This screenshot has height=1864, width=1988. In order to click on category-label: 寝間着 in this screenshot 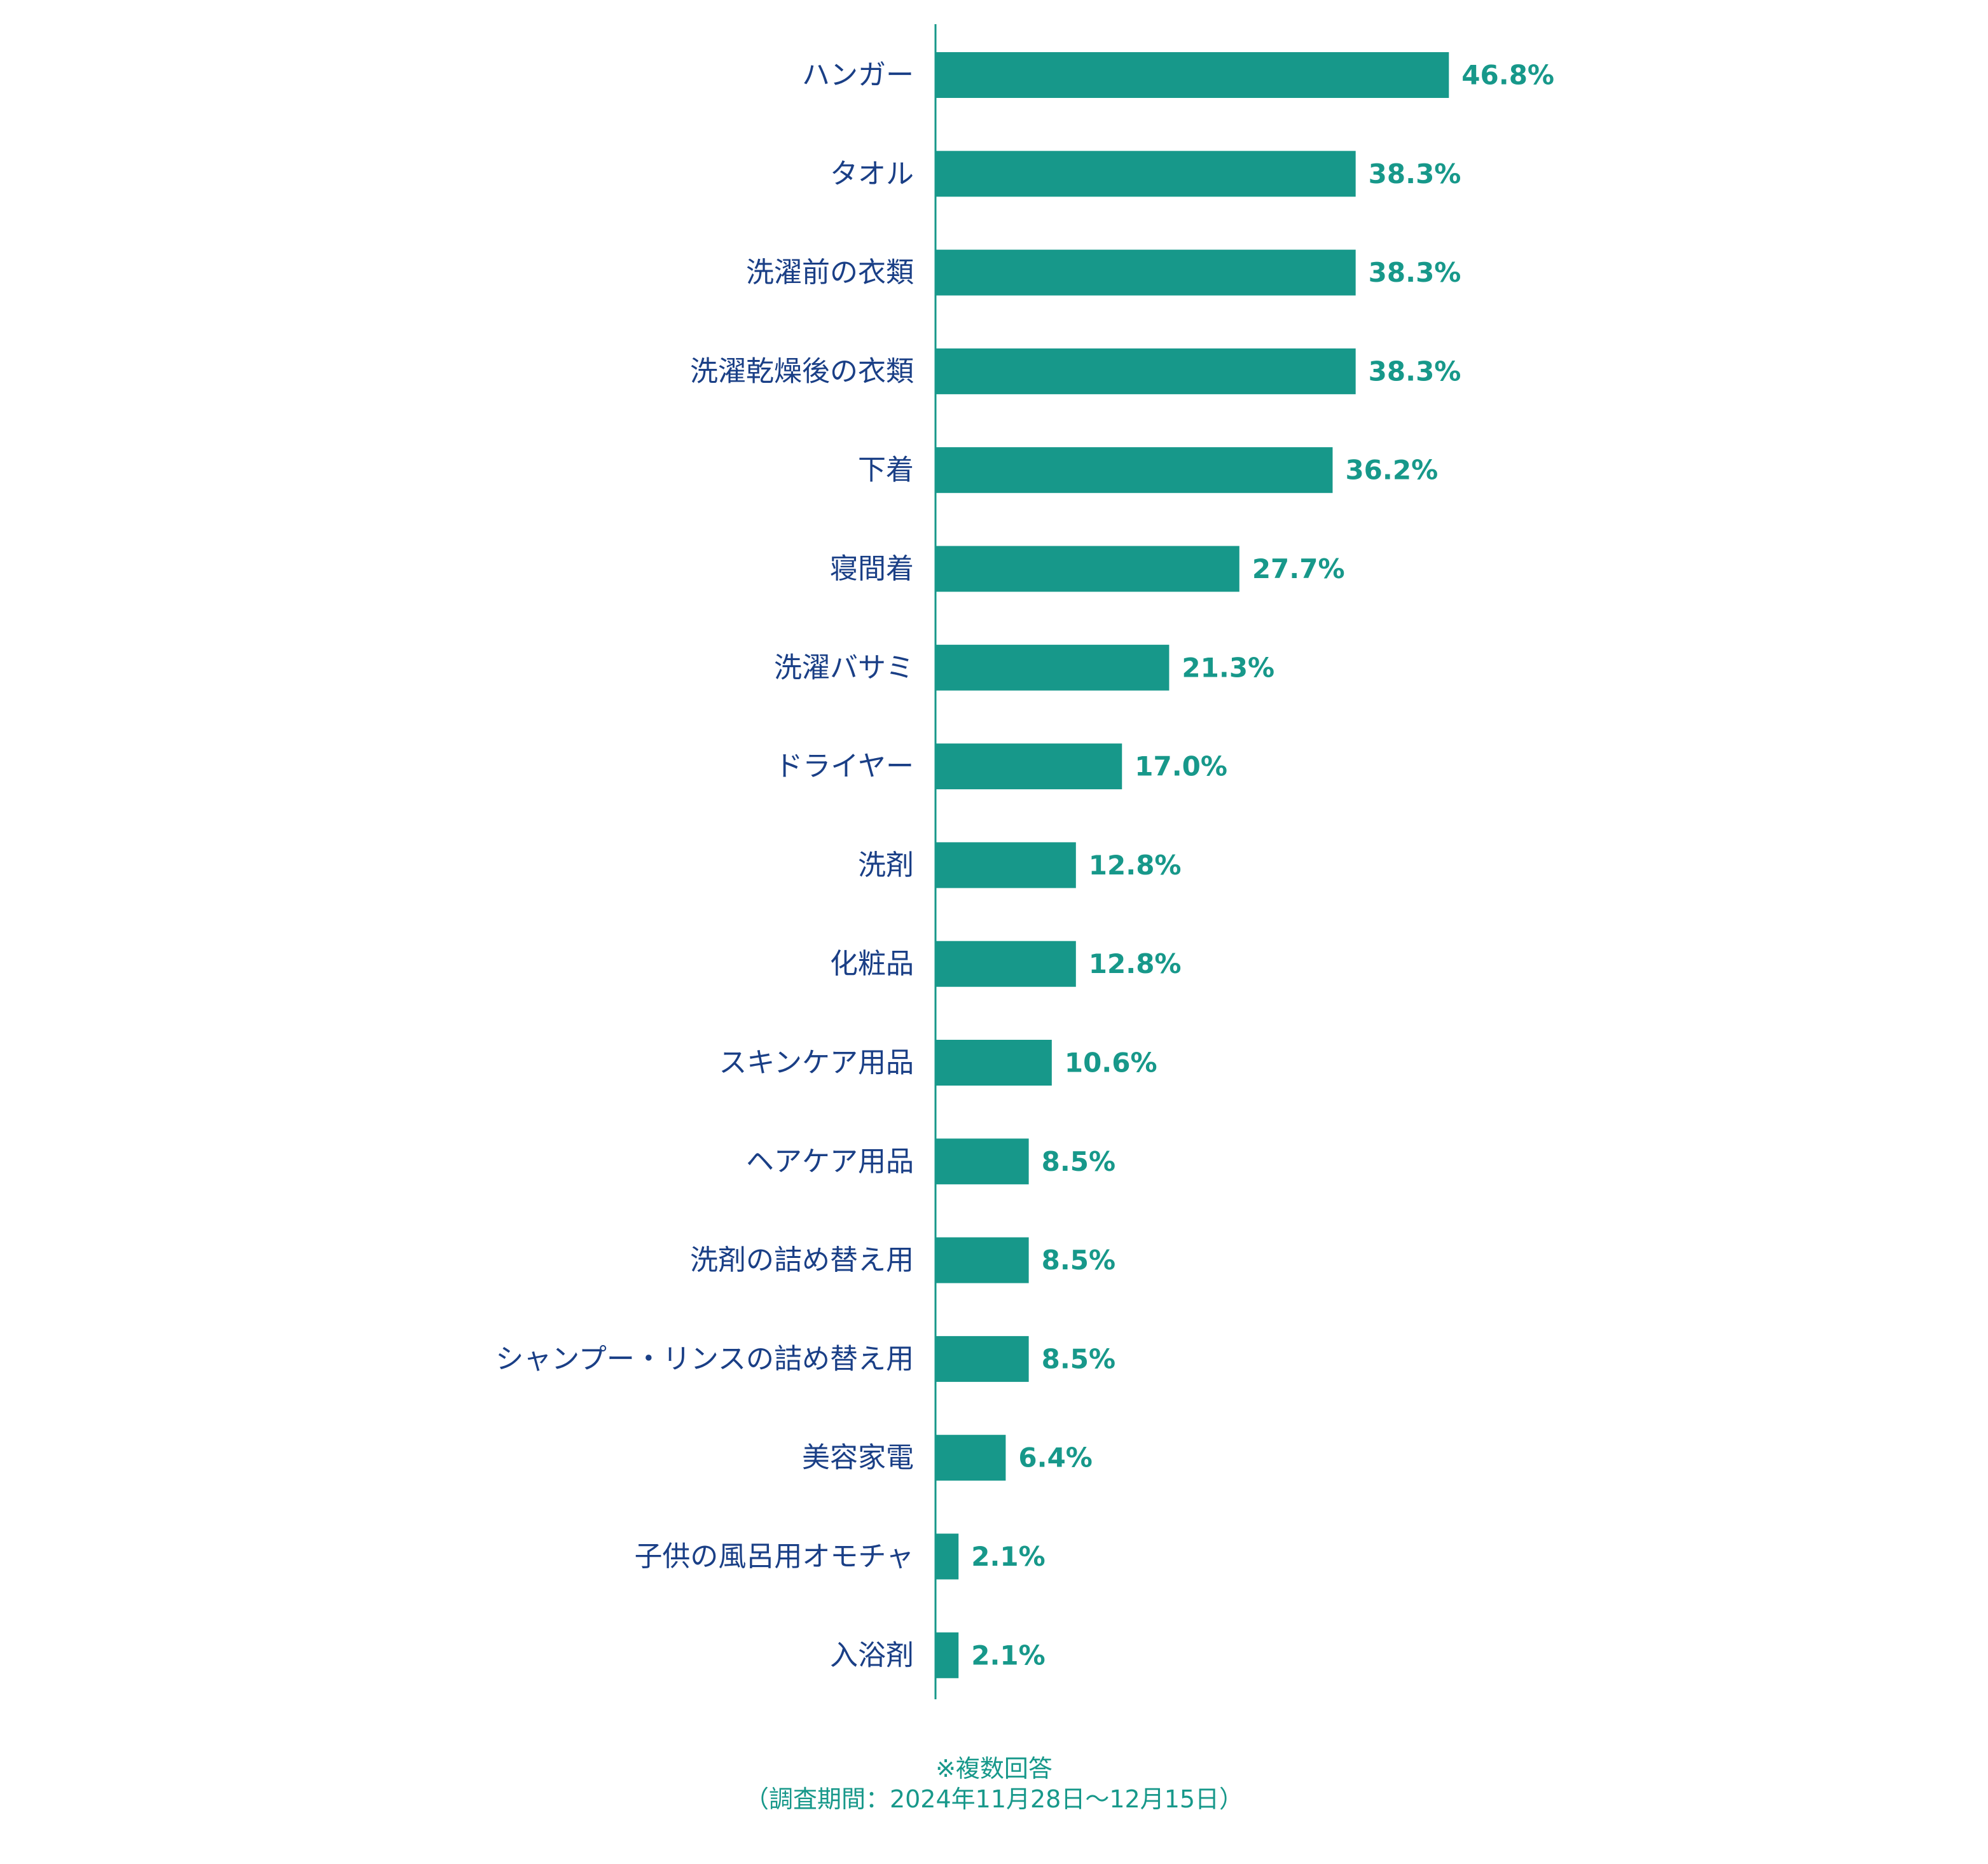, I will do `click(872, 569)`.